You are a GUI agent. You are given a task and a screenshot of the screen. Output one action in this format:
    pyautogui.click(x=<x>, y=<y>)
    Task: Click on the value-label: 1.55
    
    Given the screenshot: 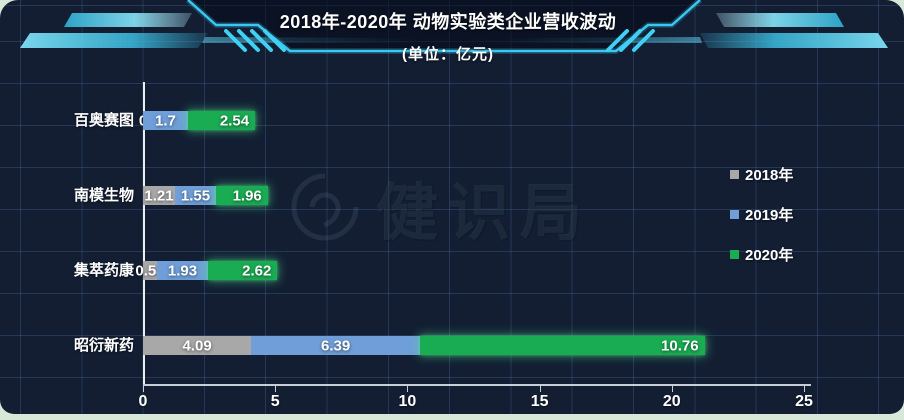 What is the action you would take?
    pyautogui.click(x=195, y=195)
    